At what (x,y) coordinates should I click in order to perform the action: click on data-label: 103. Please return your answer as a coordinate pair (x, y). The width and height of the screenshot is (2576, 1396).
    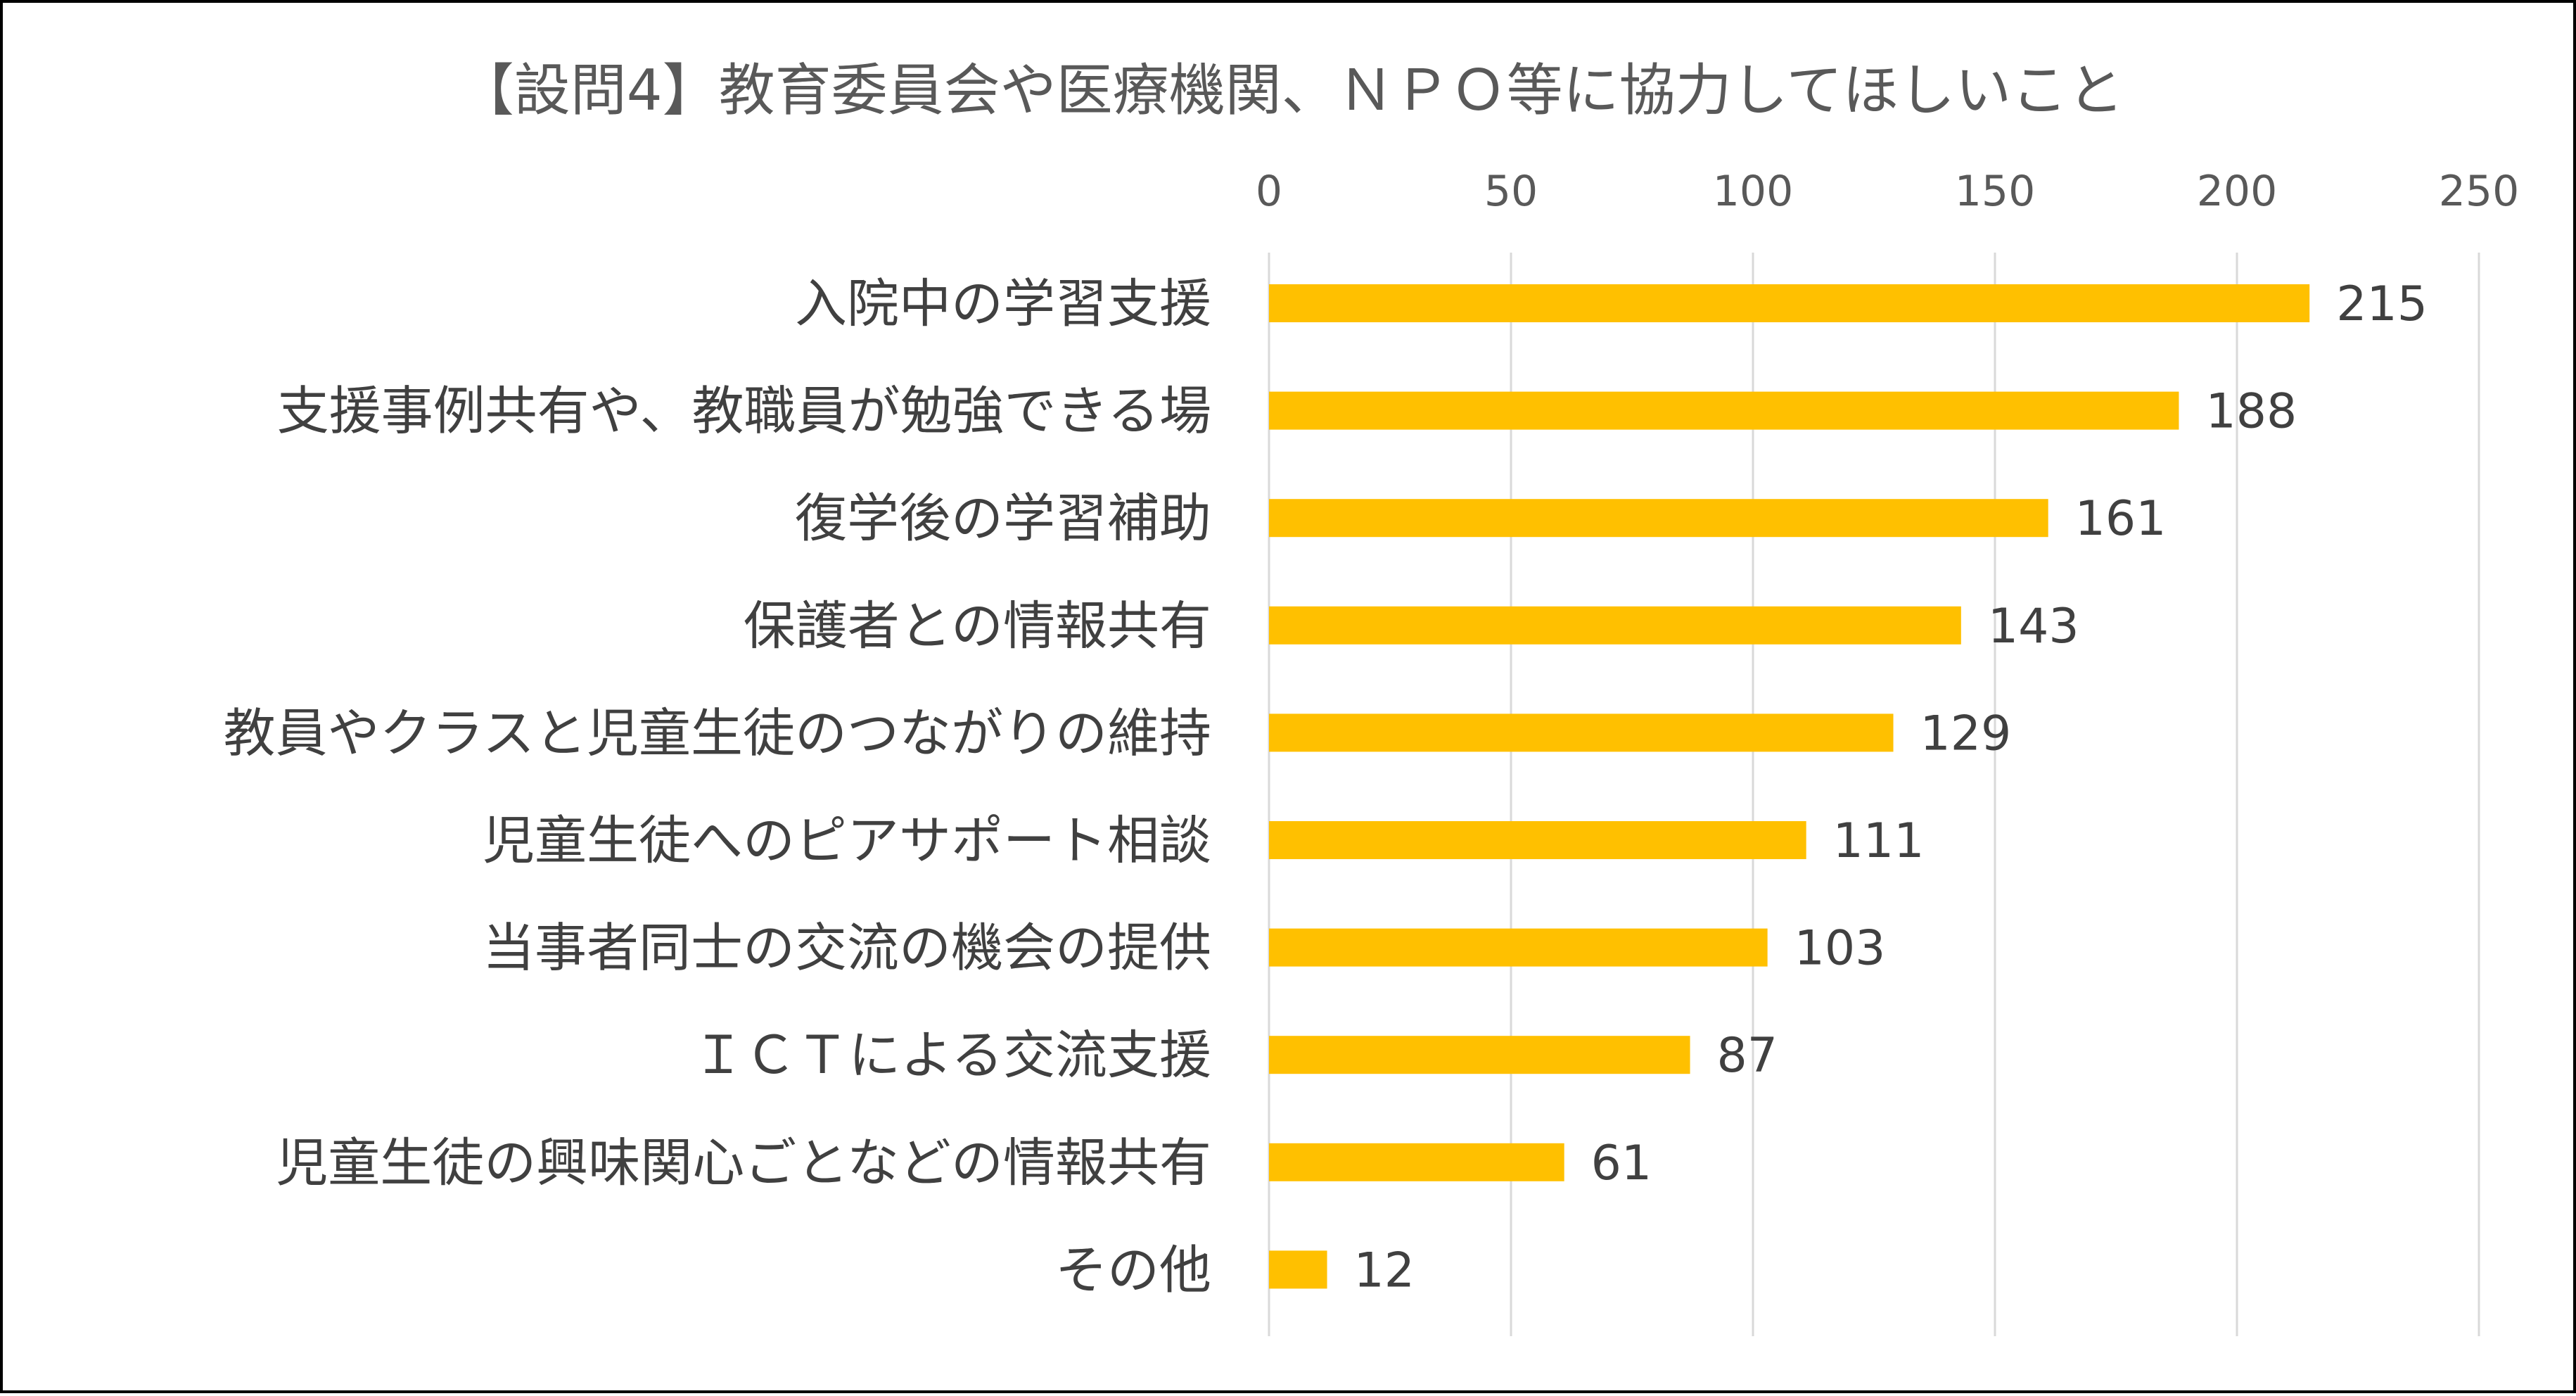
    Looking at the image, I should click on (1840, 949).